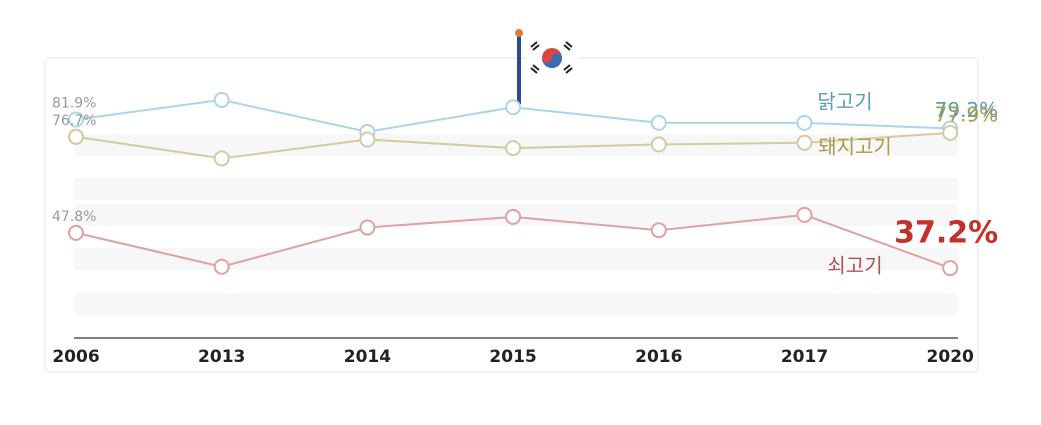  What do you see at coordinates (658, 357) in the screenshot?
I see `x-tick-label: 2016` at bounding box center [658, 357].